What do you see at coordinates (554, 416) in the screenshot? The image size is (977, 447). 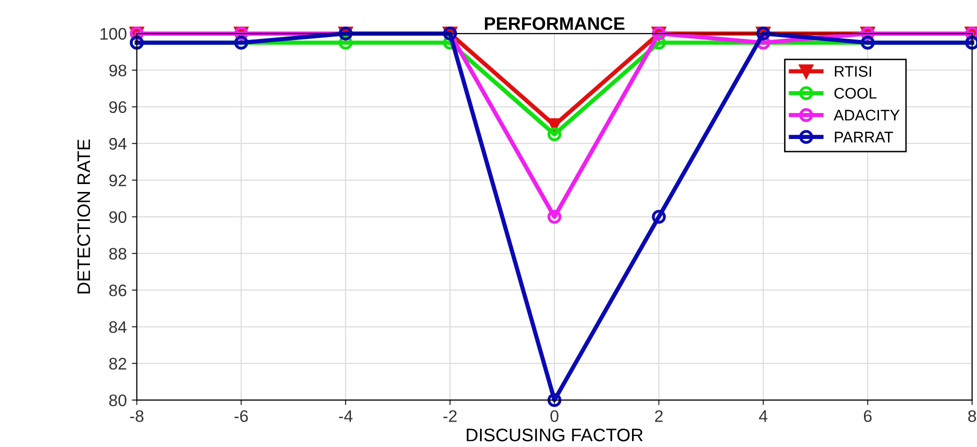 I see `x-tick-label: 0` at bounding box center [554, 416].